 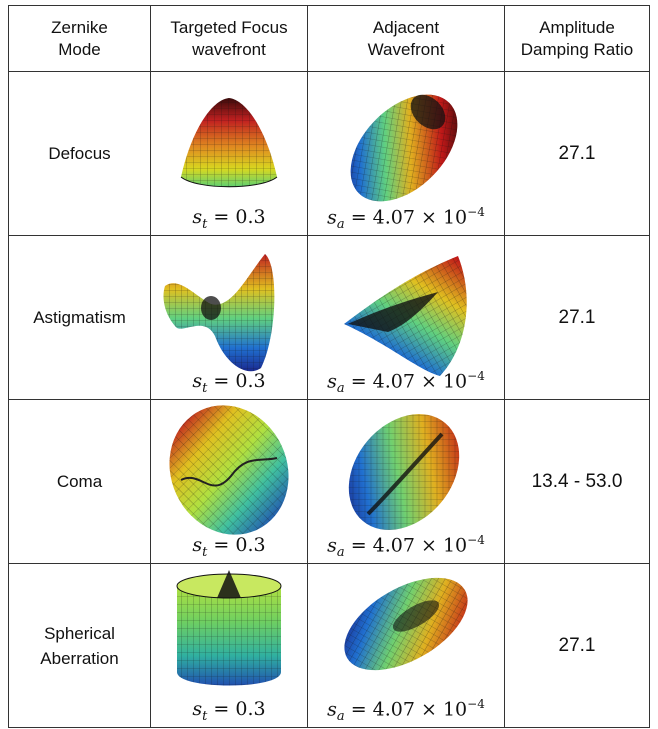 I want to click on mode-label: Aberration, so click(x=79, y=658).